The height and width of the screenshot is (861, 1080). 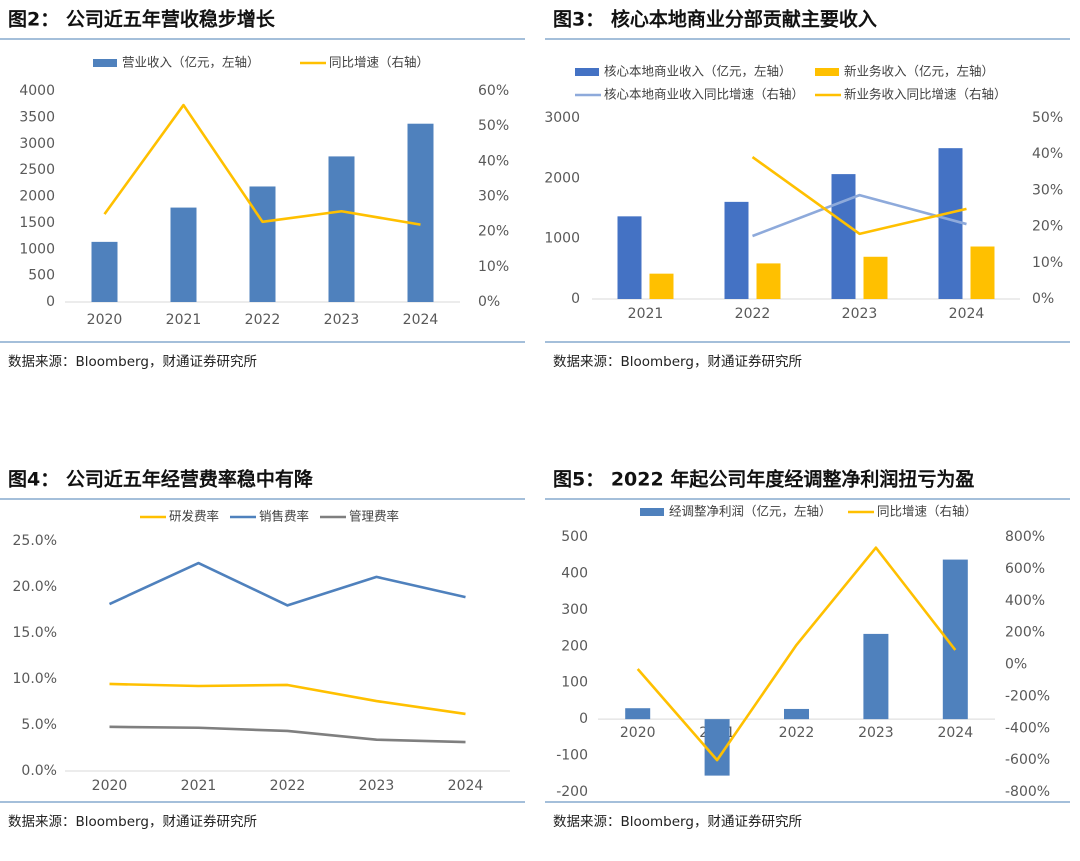 I want to click on y2-tick-label: 60%, so click(x=493, y=91).